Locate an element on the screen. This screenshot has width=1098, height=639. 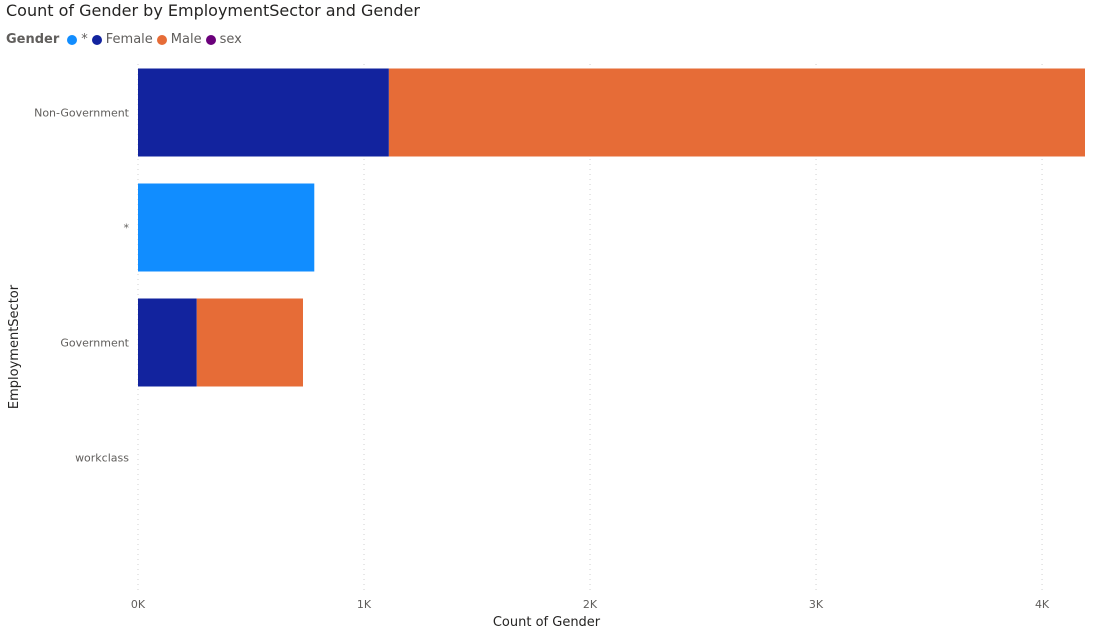
x-tick-label: 2K is located at coordinates (590, 604).